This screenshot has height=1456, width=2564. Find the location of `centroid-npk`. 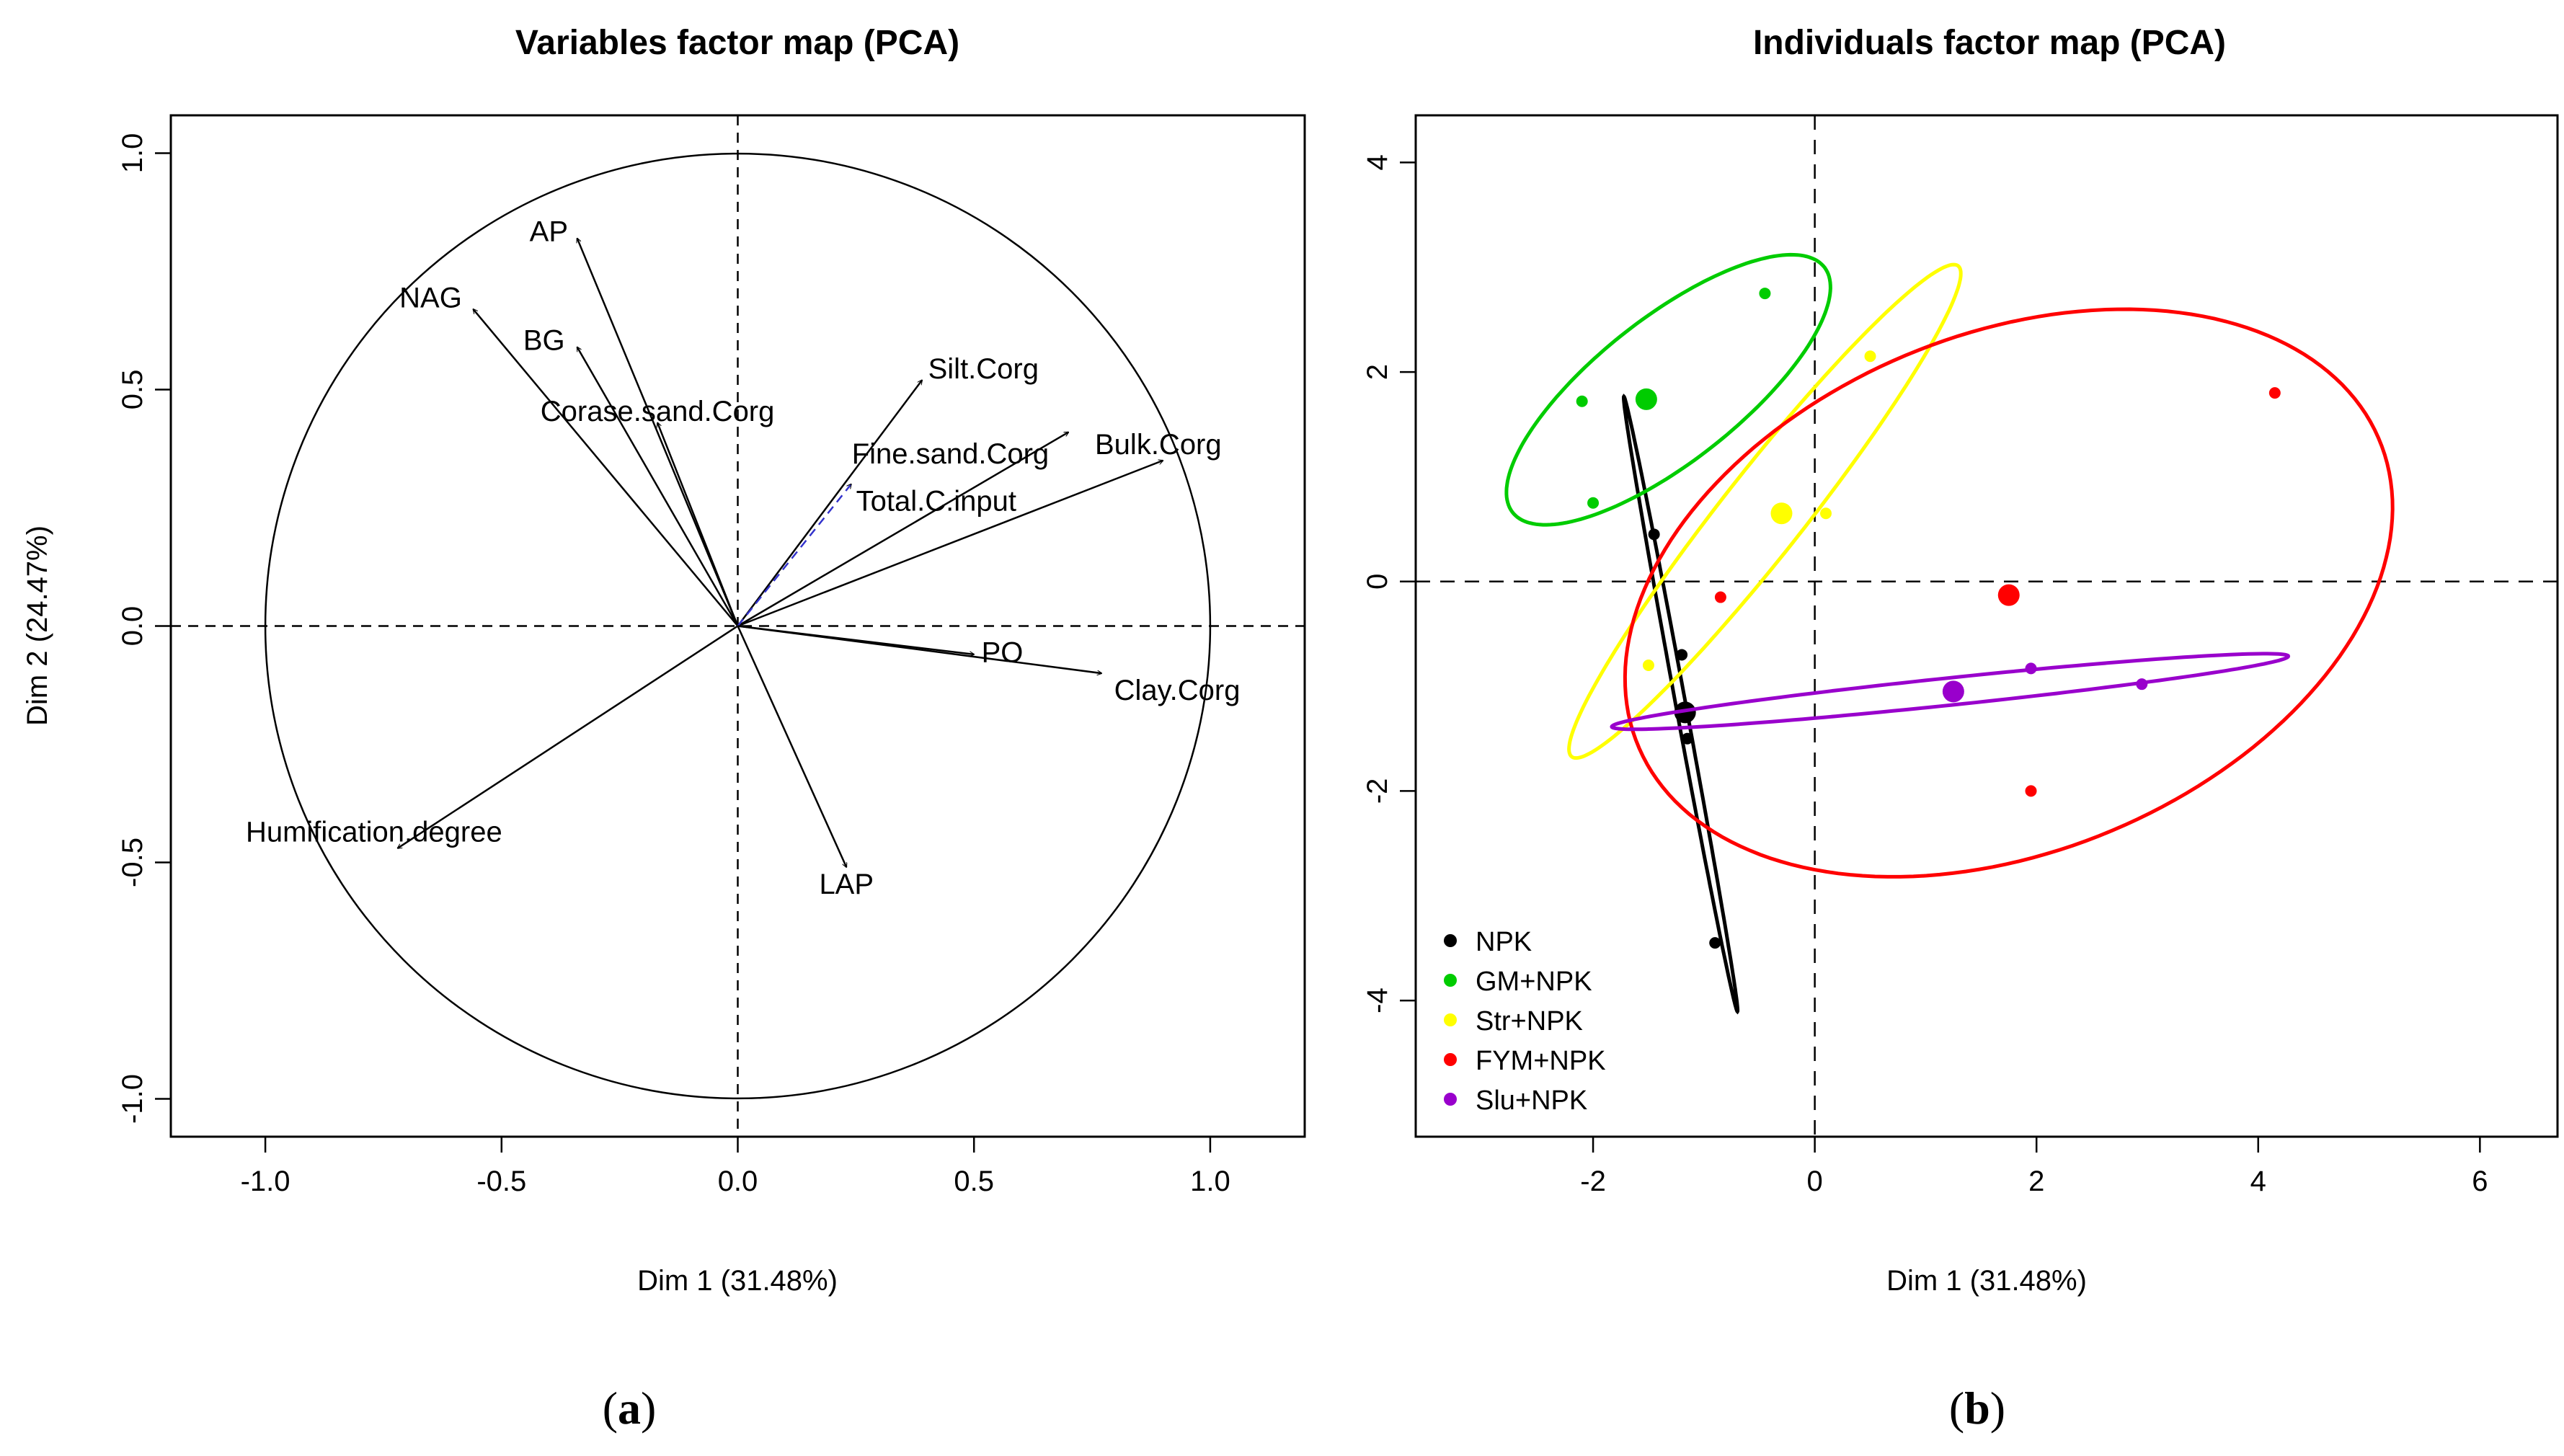

centroid-npk is located at coordinates (1685, 712).